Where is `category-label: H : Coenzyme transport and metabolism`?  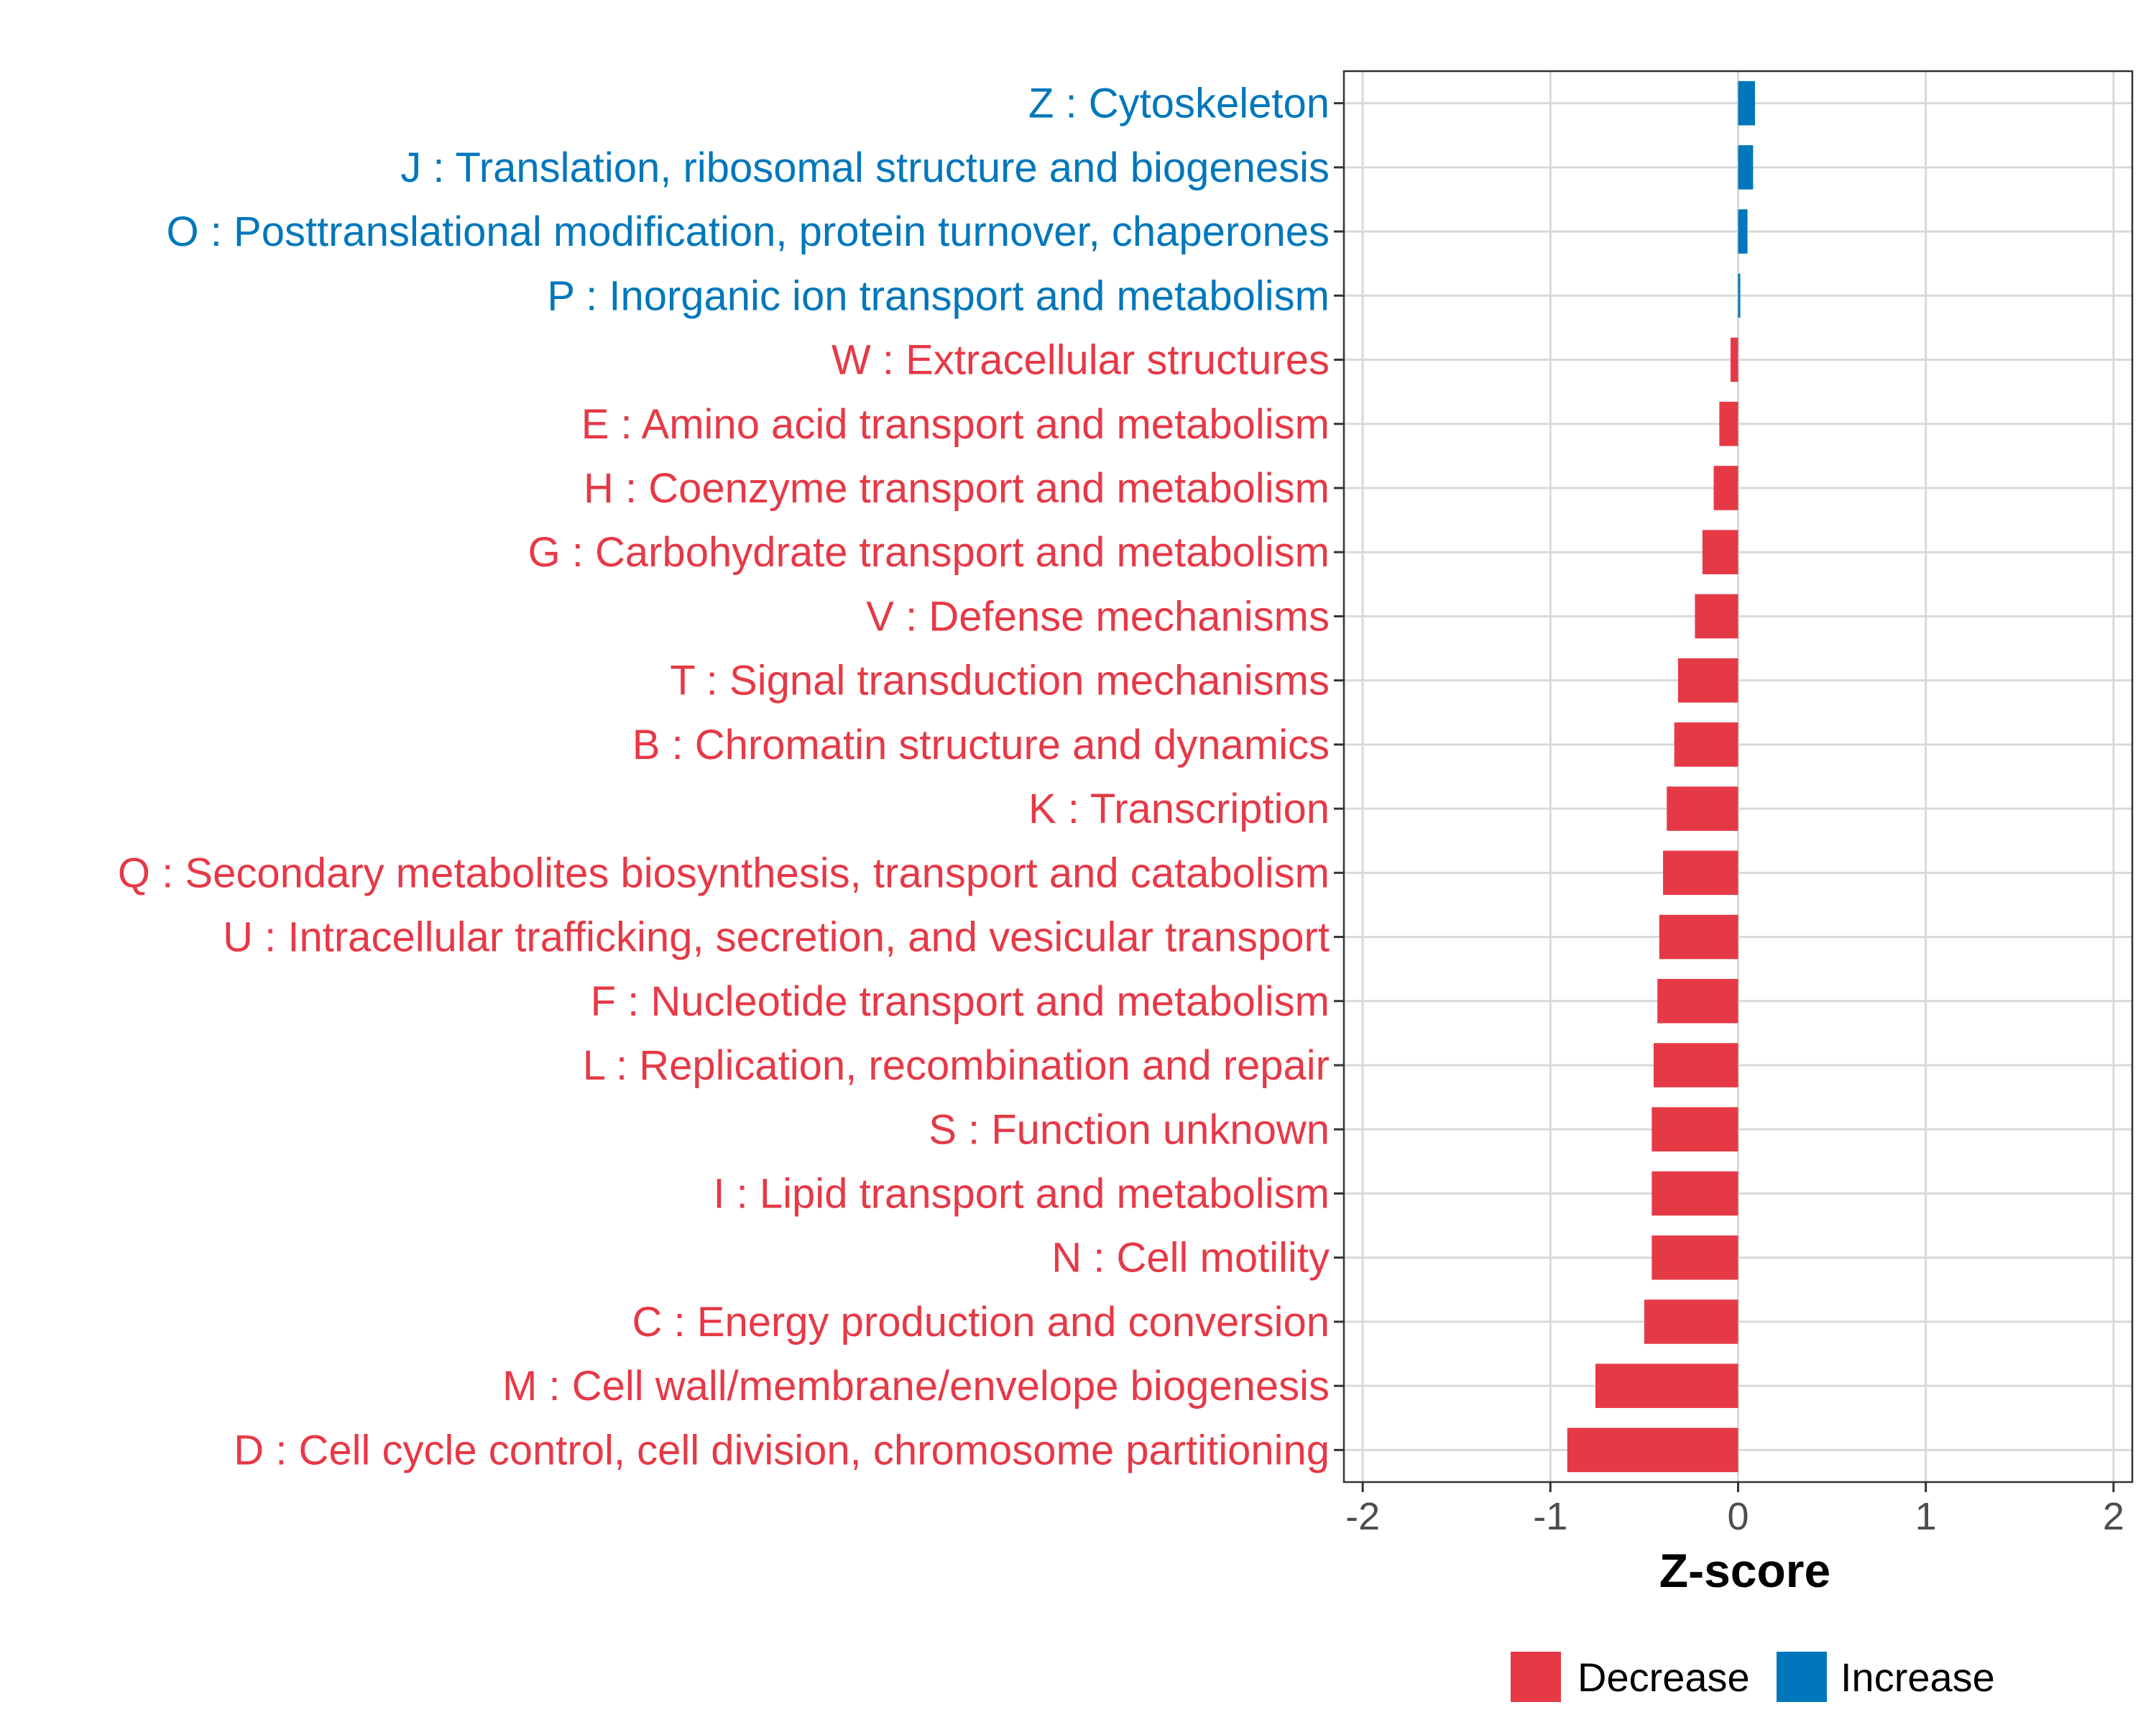 category-label: H : Coenzyme transport and metabolism is located at coordinates (957, 488).